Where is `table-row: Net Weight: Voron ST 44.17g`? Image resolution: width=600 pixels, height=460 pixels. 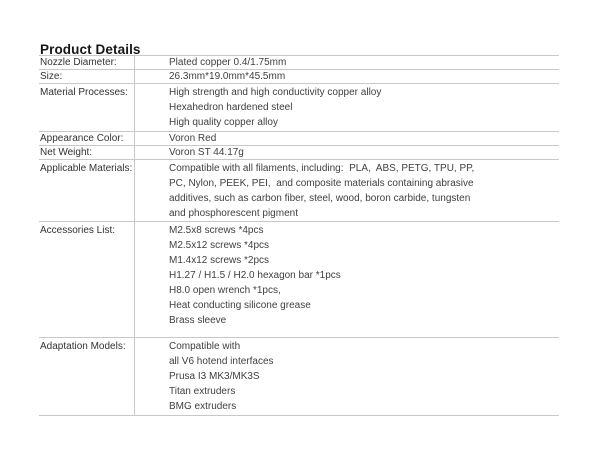 table-row: Net Weight: Voron ST 44.17g is located at coordinates (299, 153).